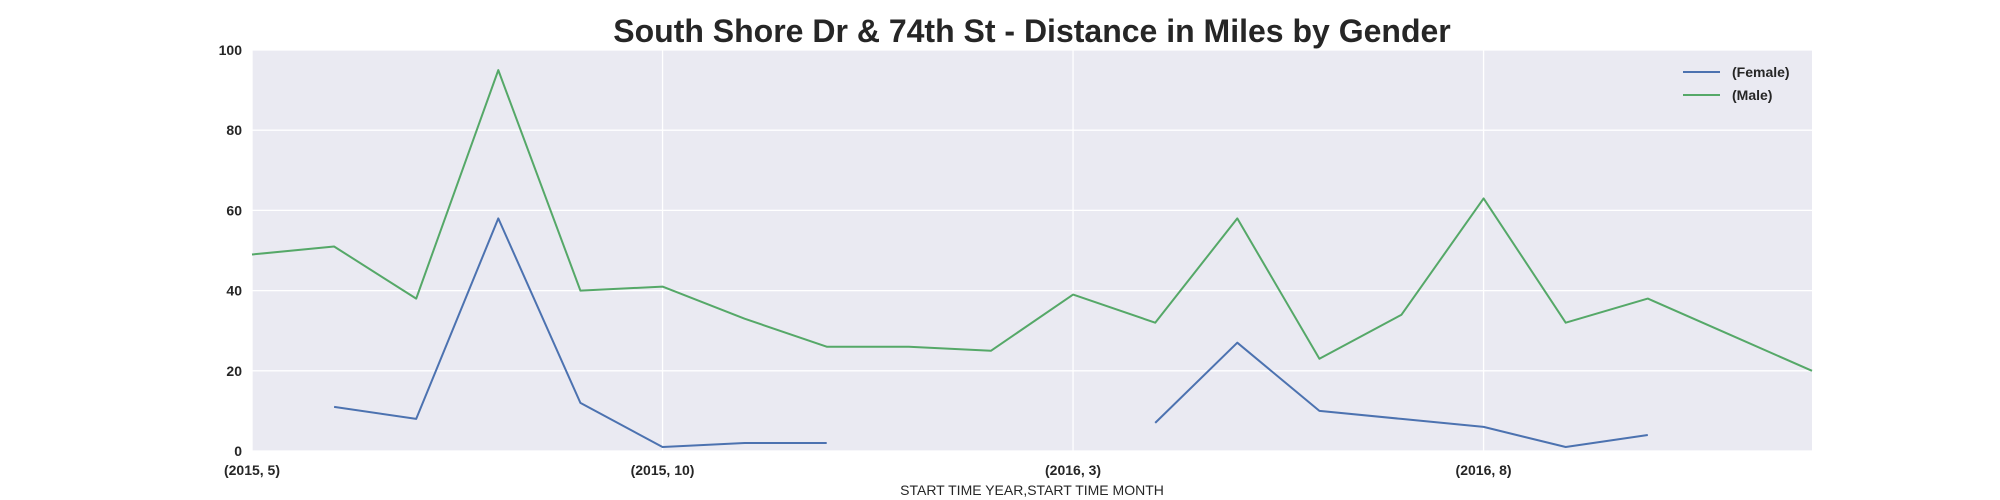 The width and height of the screenshot is (2000, 500). What do you see at coordinates (231, 250) in the screenshot?
I see `y-tick-labels: 0 20 40 60 80 100` at bounding box center [231, 250].